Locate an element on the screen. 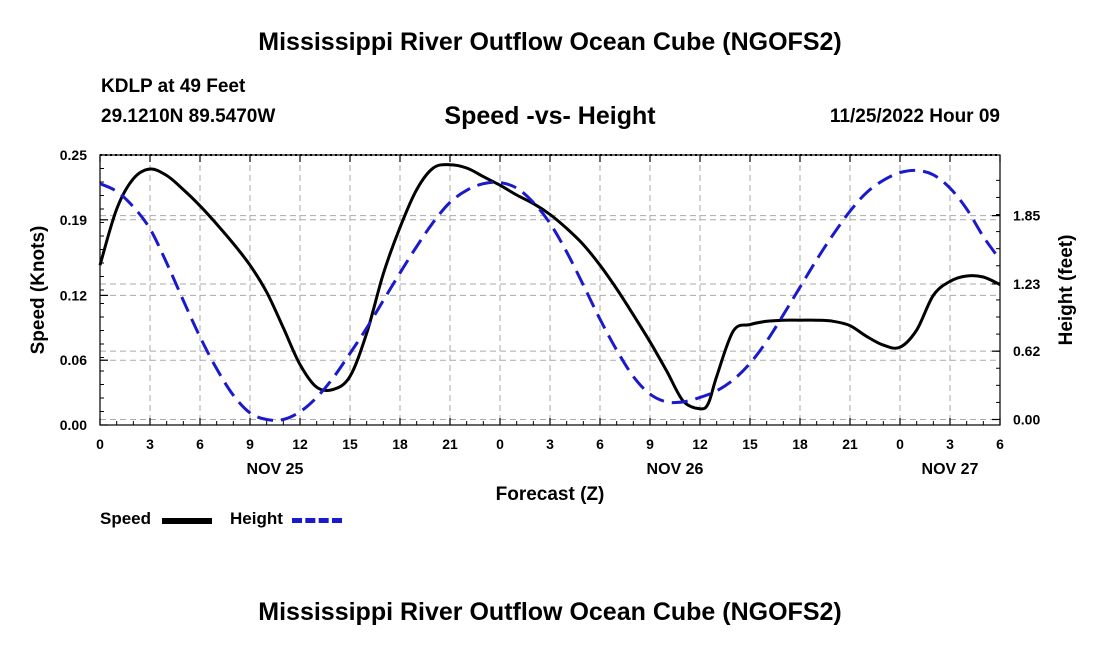 The image size is (1100, 650). y-tick-label: 0.12 is located at coordinates (73, 295).